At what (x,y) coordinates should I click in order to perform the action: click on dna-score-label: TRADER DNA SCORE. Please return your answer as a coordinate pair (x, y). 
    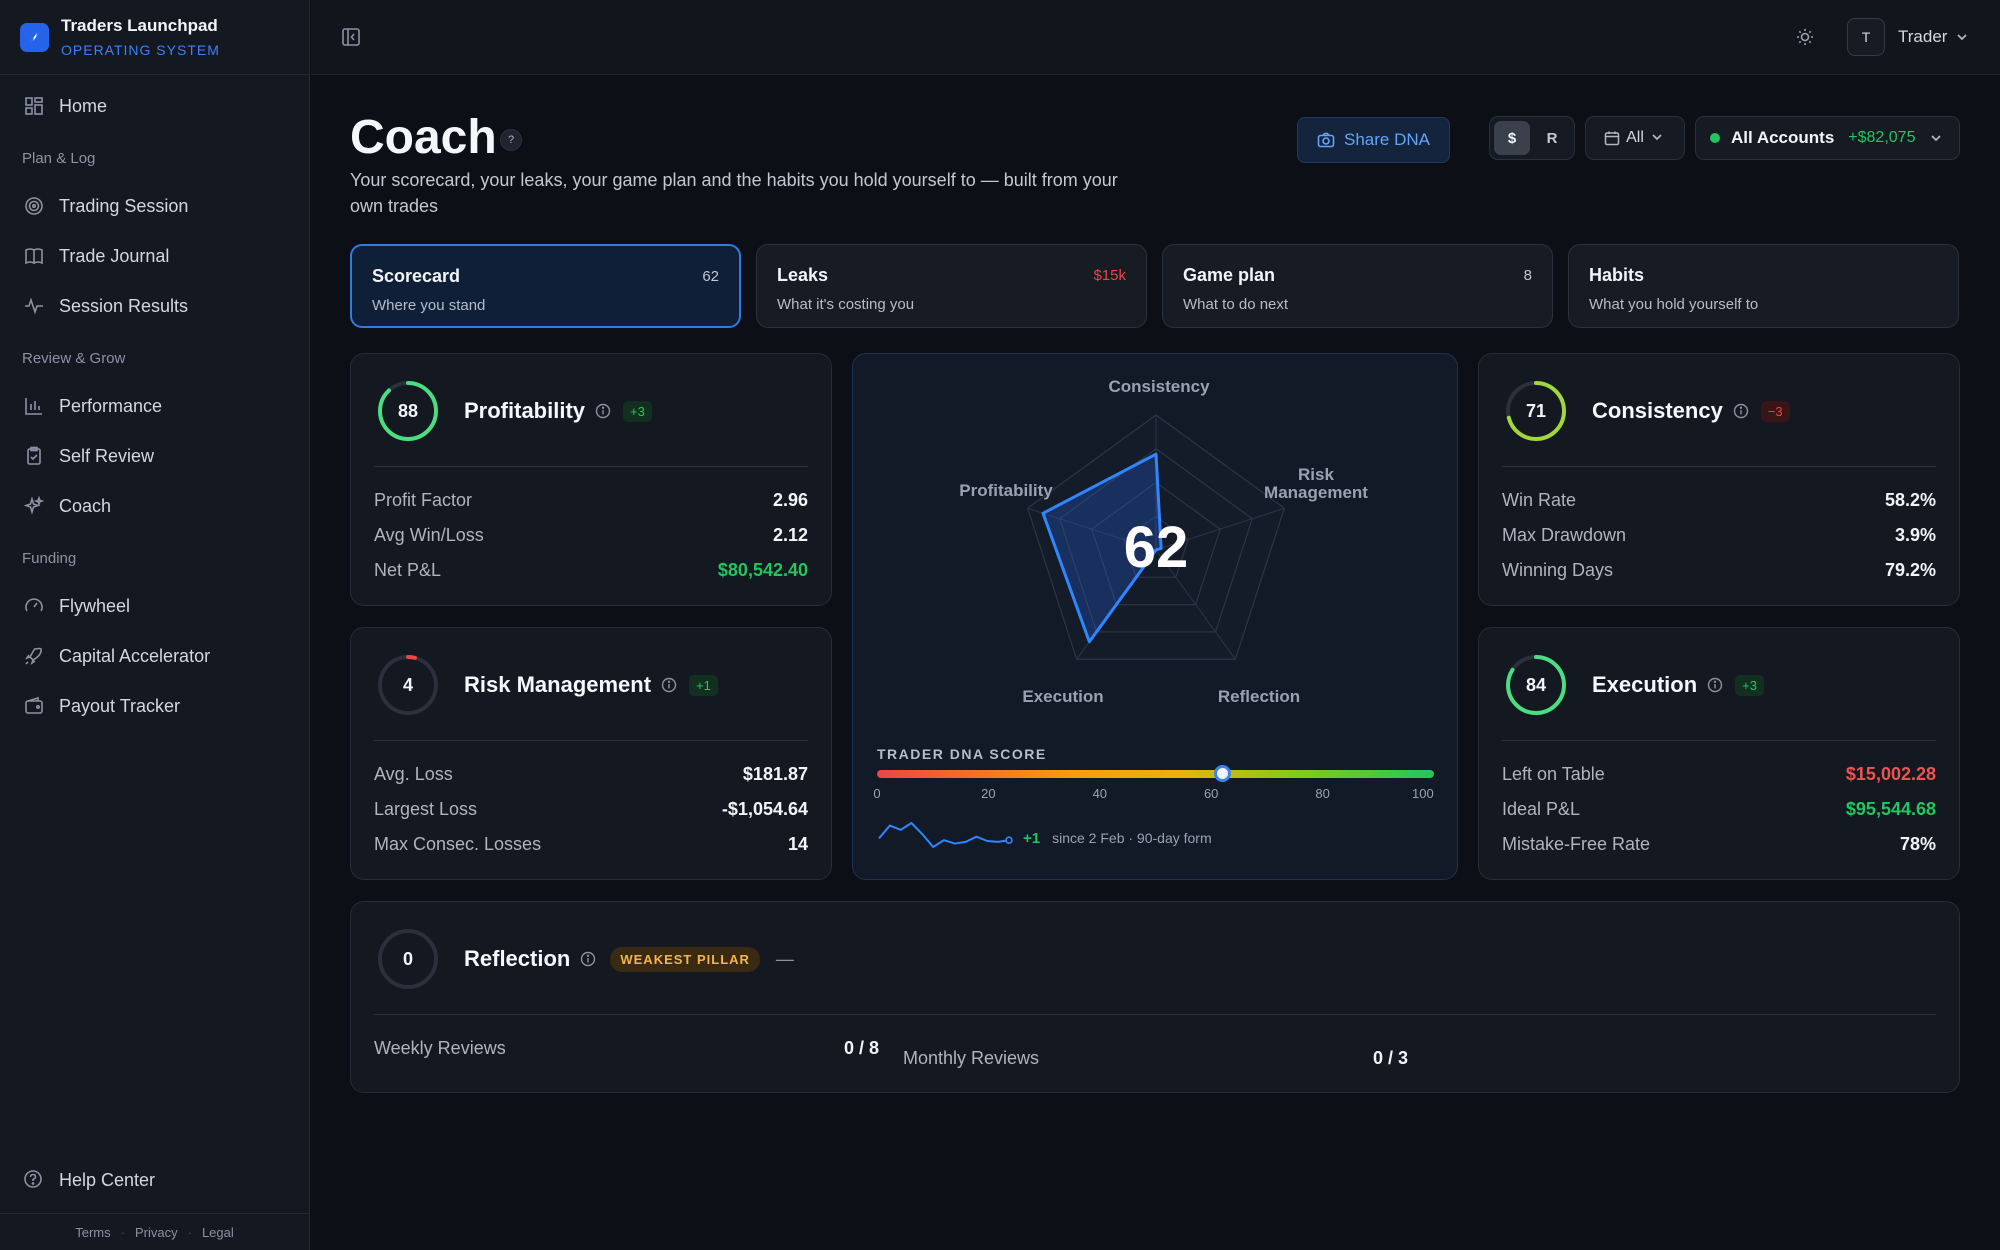
    Looking at the image, I should click on (962, 754).